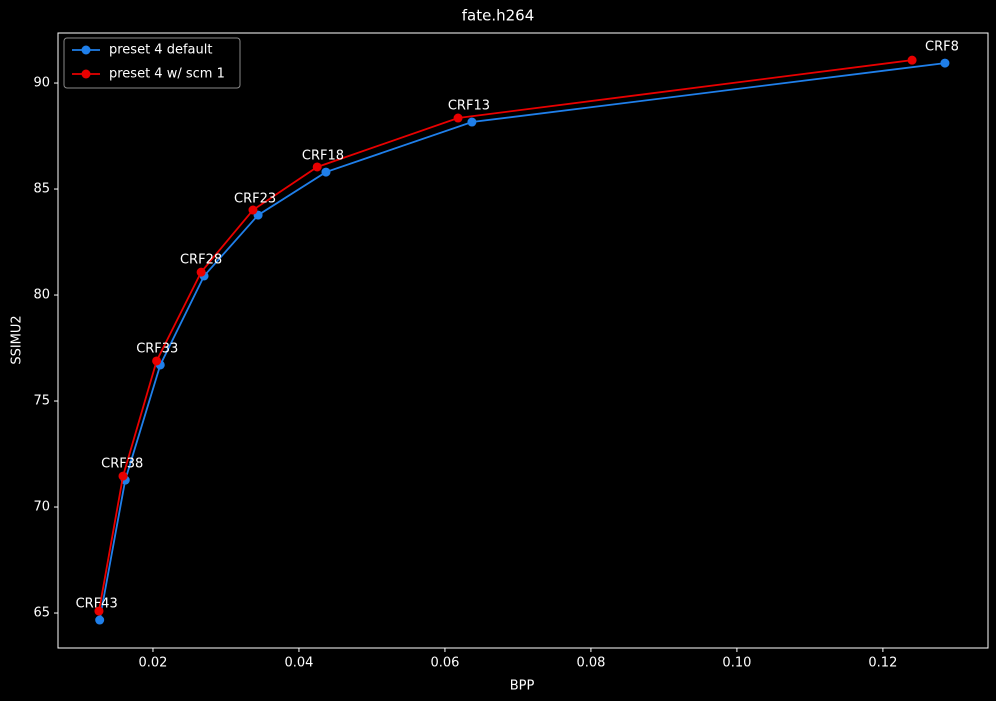 The height and width of the screenshot is (701, 996). Describe the element at coordinates (942, 47) in the screenshot. I see `annotation: CRF8` at that location.